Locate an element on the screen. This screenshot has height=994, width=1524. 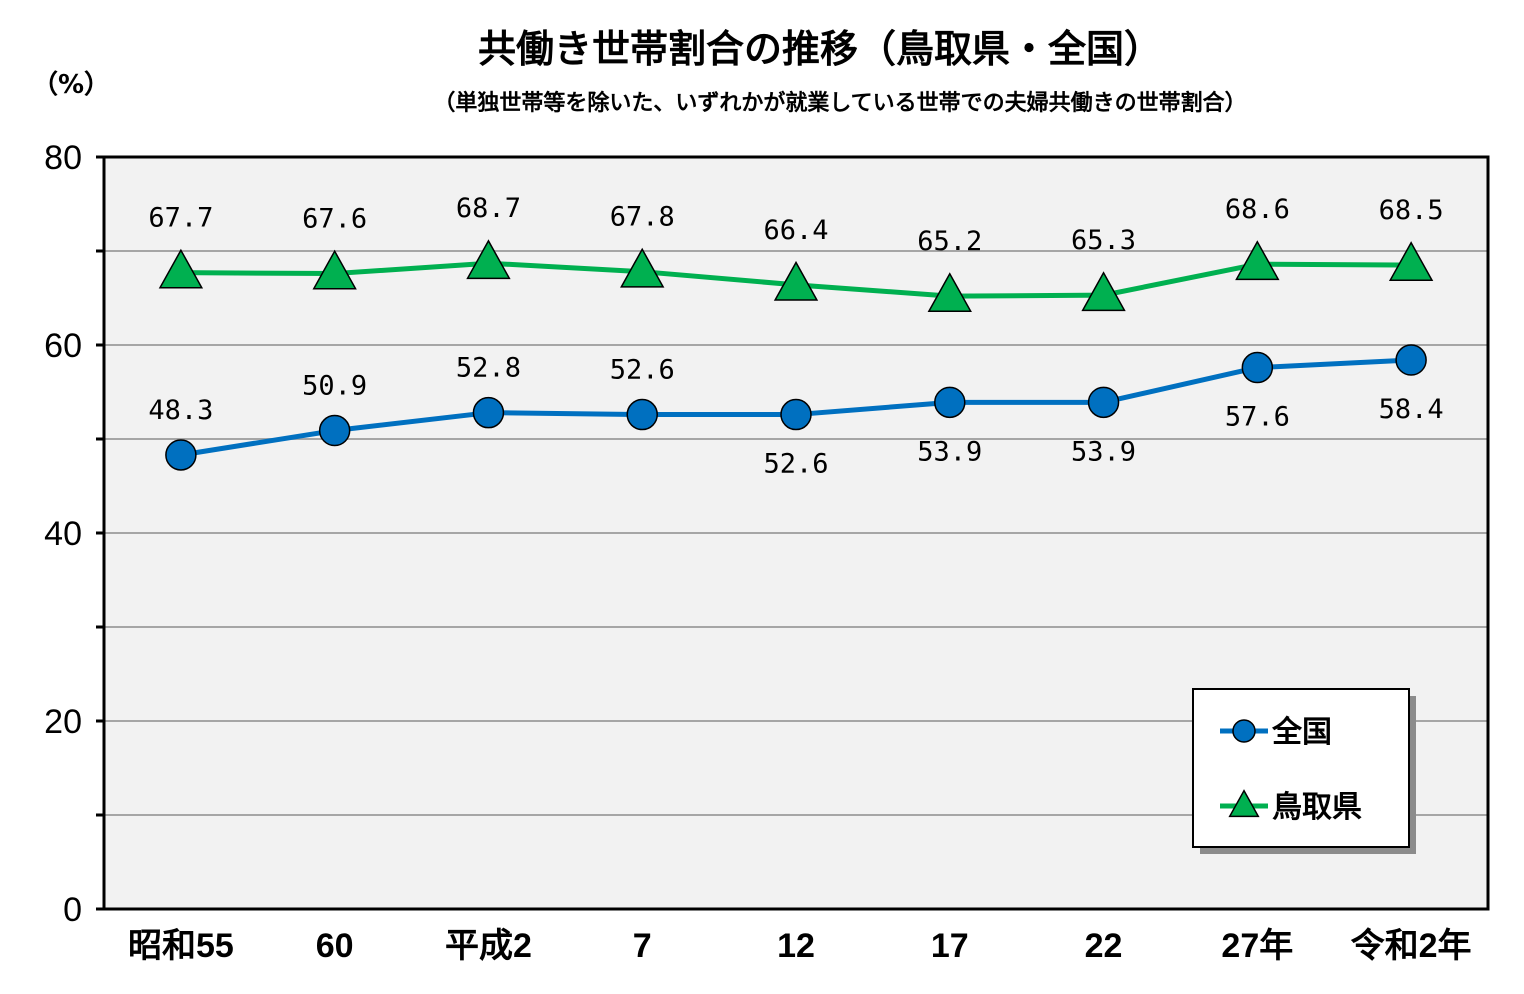
x-tick-label: 17 is located at coordinates (950, 946).